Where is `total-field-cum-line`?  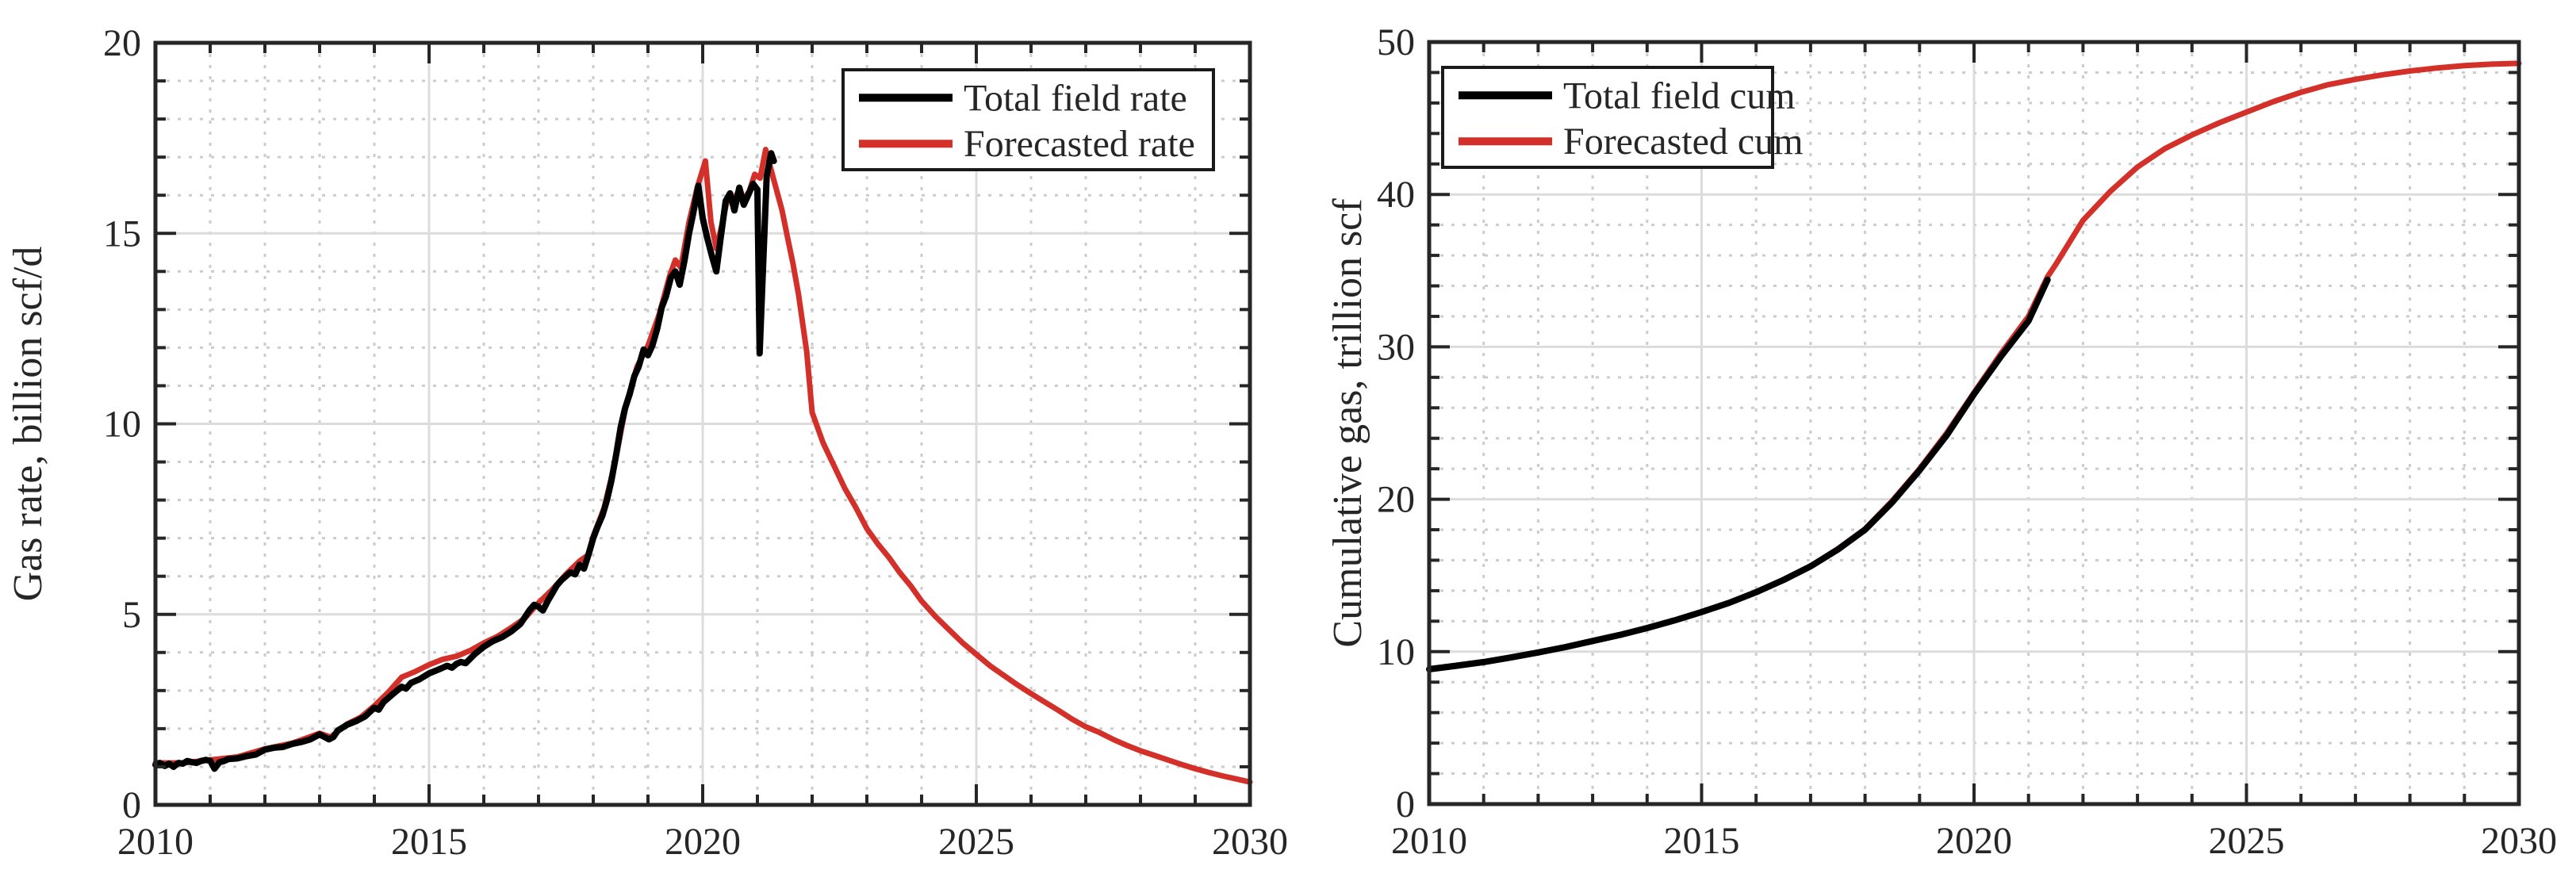
total-field-cum-line is located at coordinates (1739, 474).